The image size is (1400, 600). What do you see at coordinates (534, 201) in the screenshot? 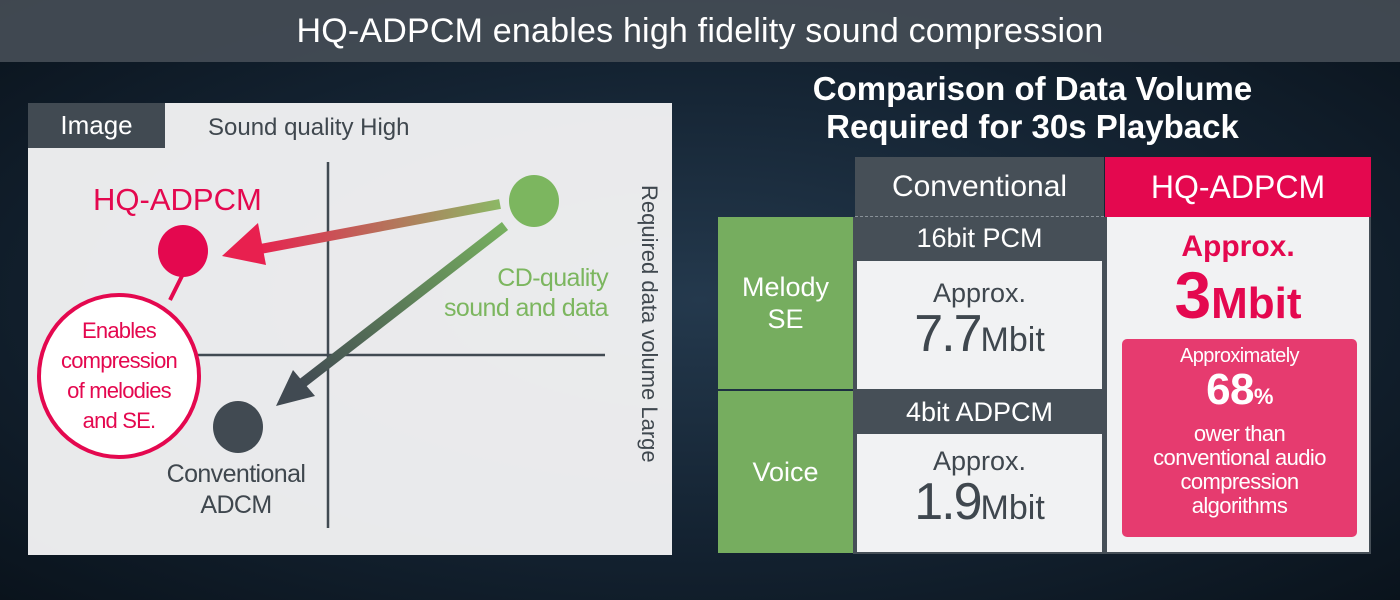
I see `cd-quality-point` at bounding box center [534, 201].